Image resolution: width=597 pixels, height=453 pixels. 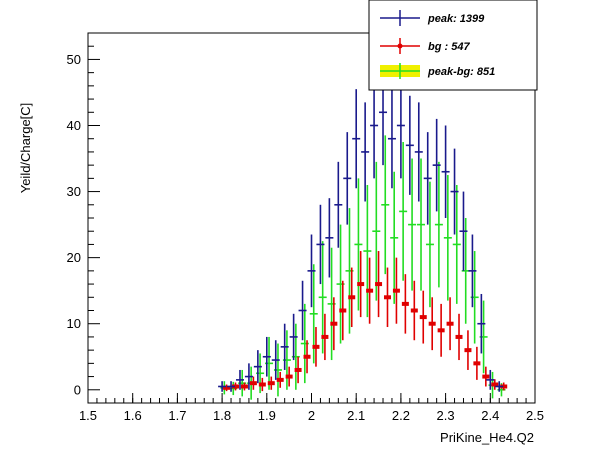 What do you see at coordinates (88, 415) in the screenshot?
I see `x-tick-label: 1.5` at bounding box center [88, 415].